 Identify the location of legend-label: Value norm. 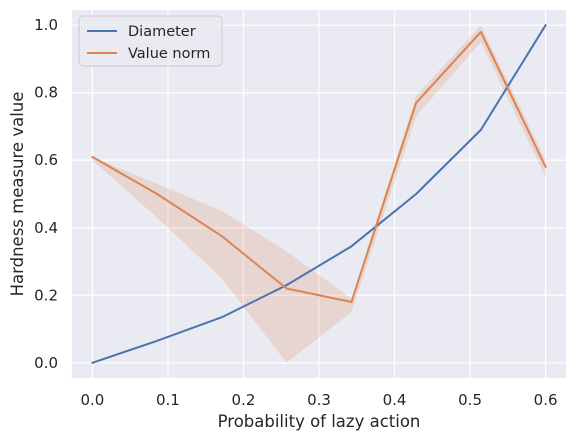
(169, 54).